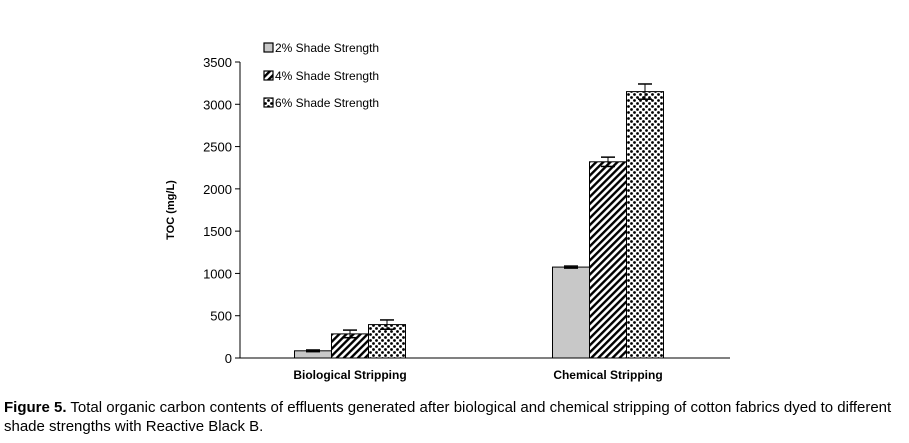  Describe the element at coordinates (607, 375) in the screenshot. I see `x-category-label: Chemical Stripping` at that location.